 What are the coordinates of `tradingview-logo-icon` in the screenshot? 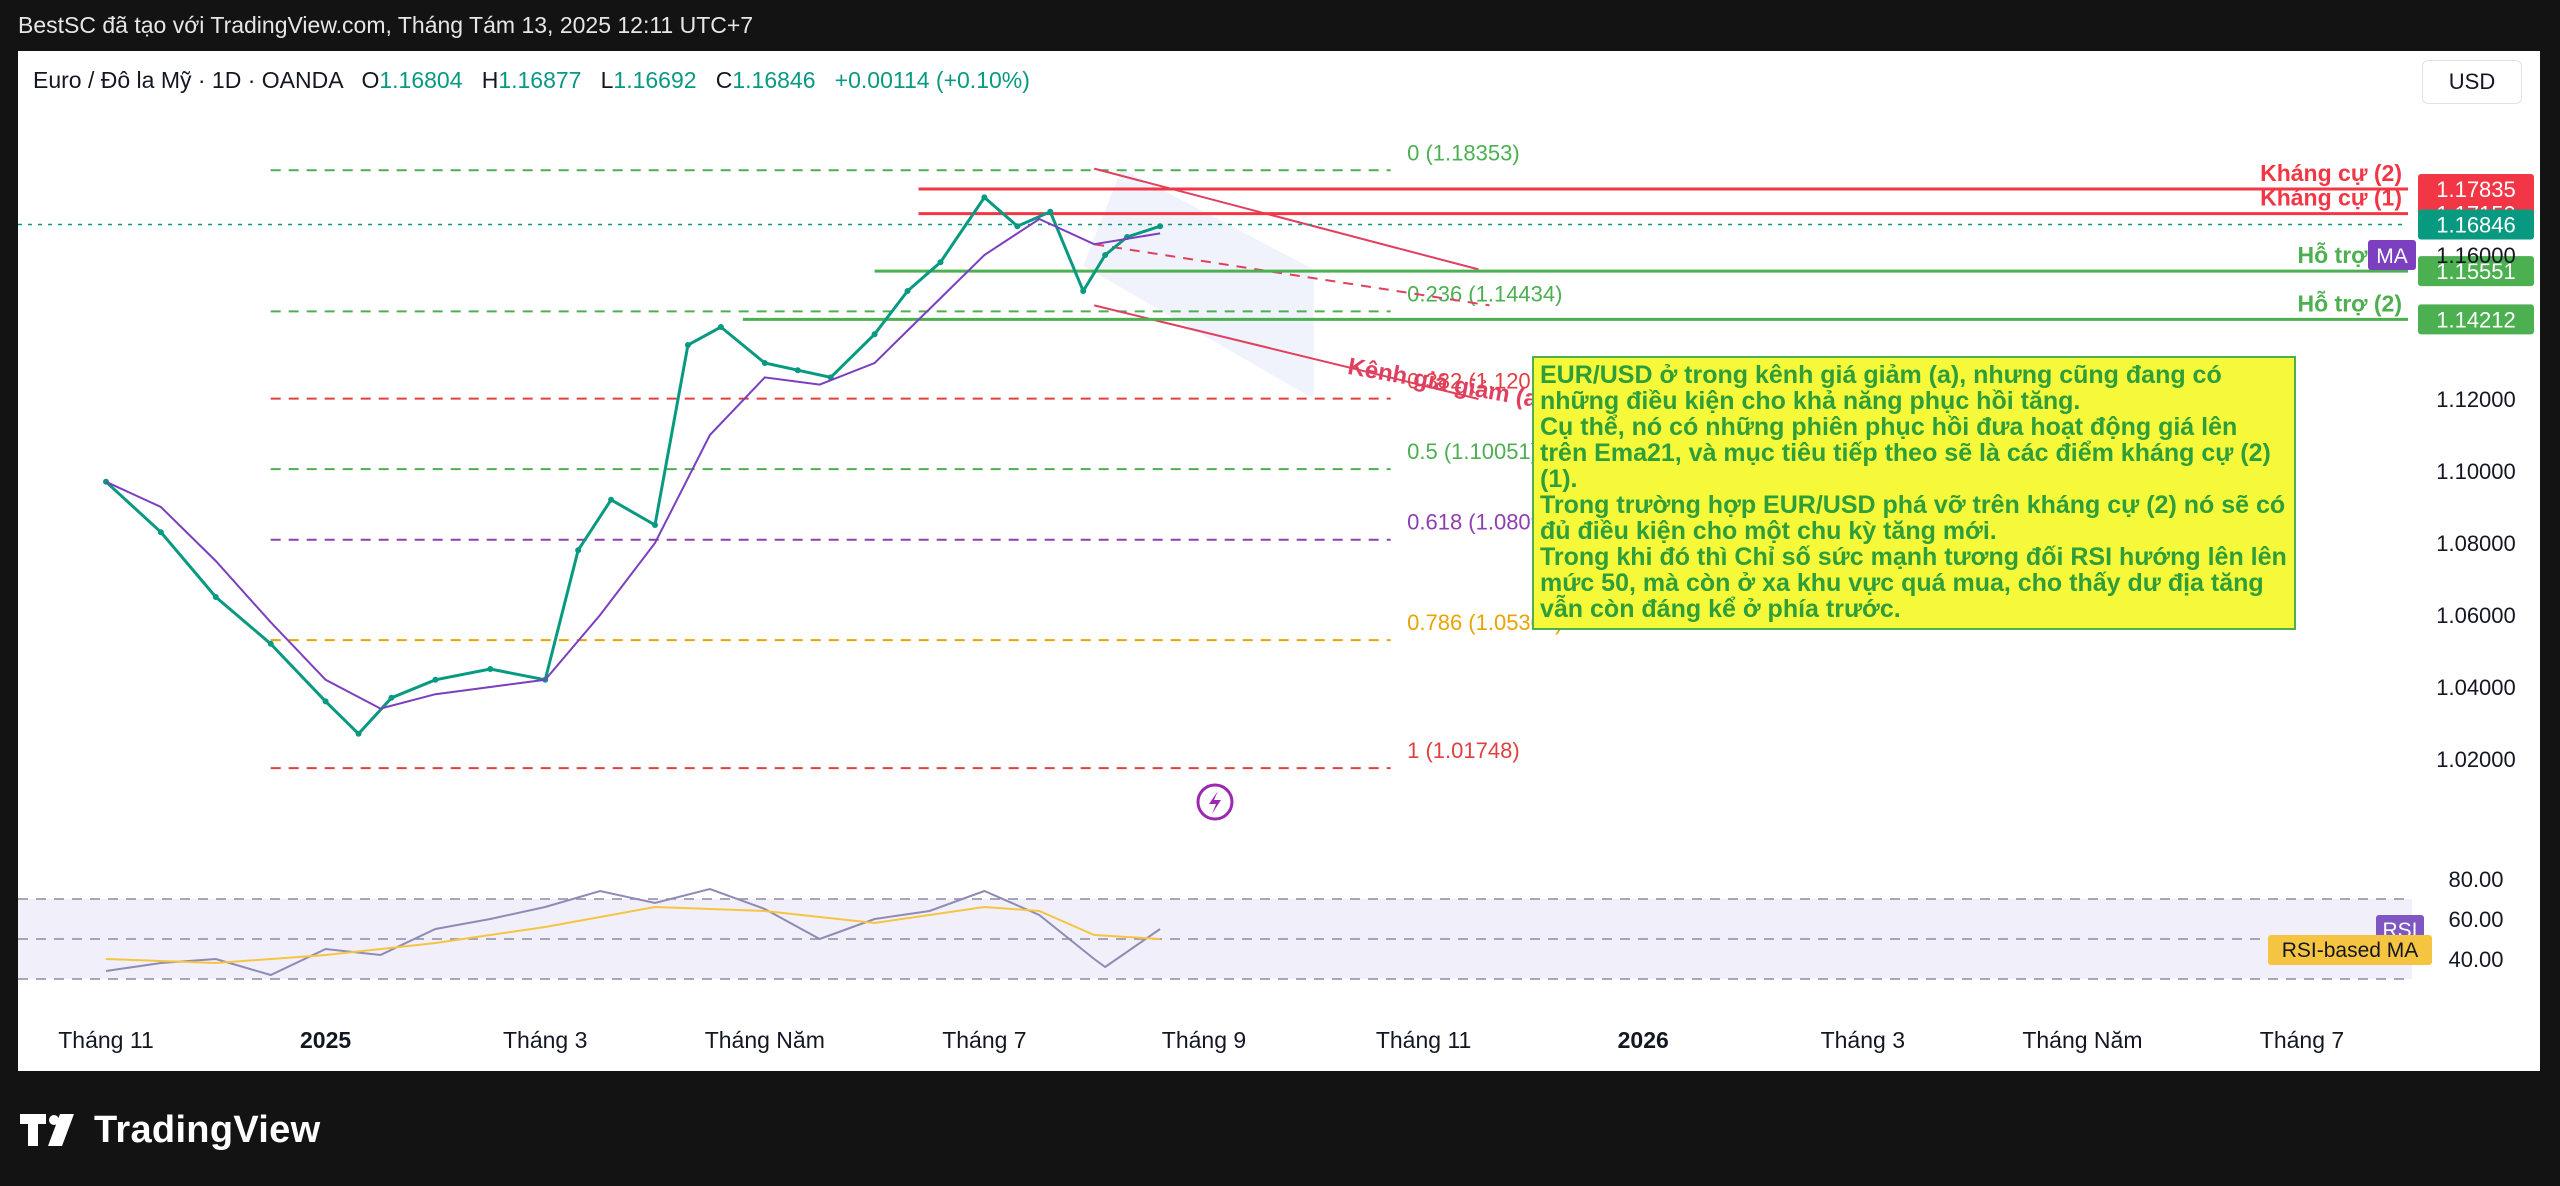 It's located at (47, 1130).